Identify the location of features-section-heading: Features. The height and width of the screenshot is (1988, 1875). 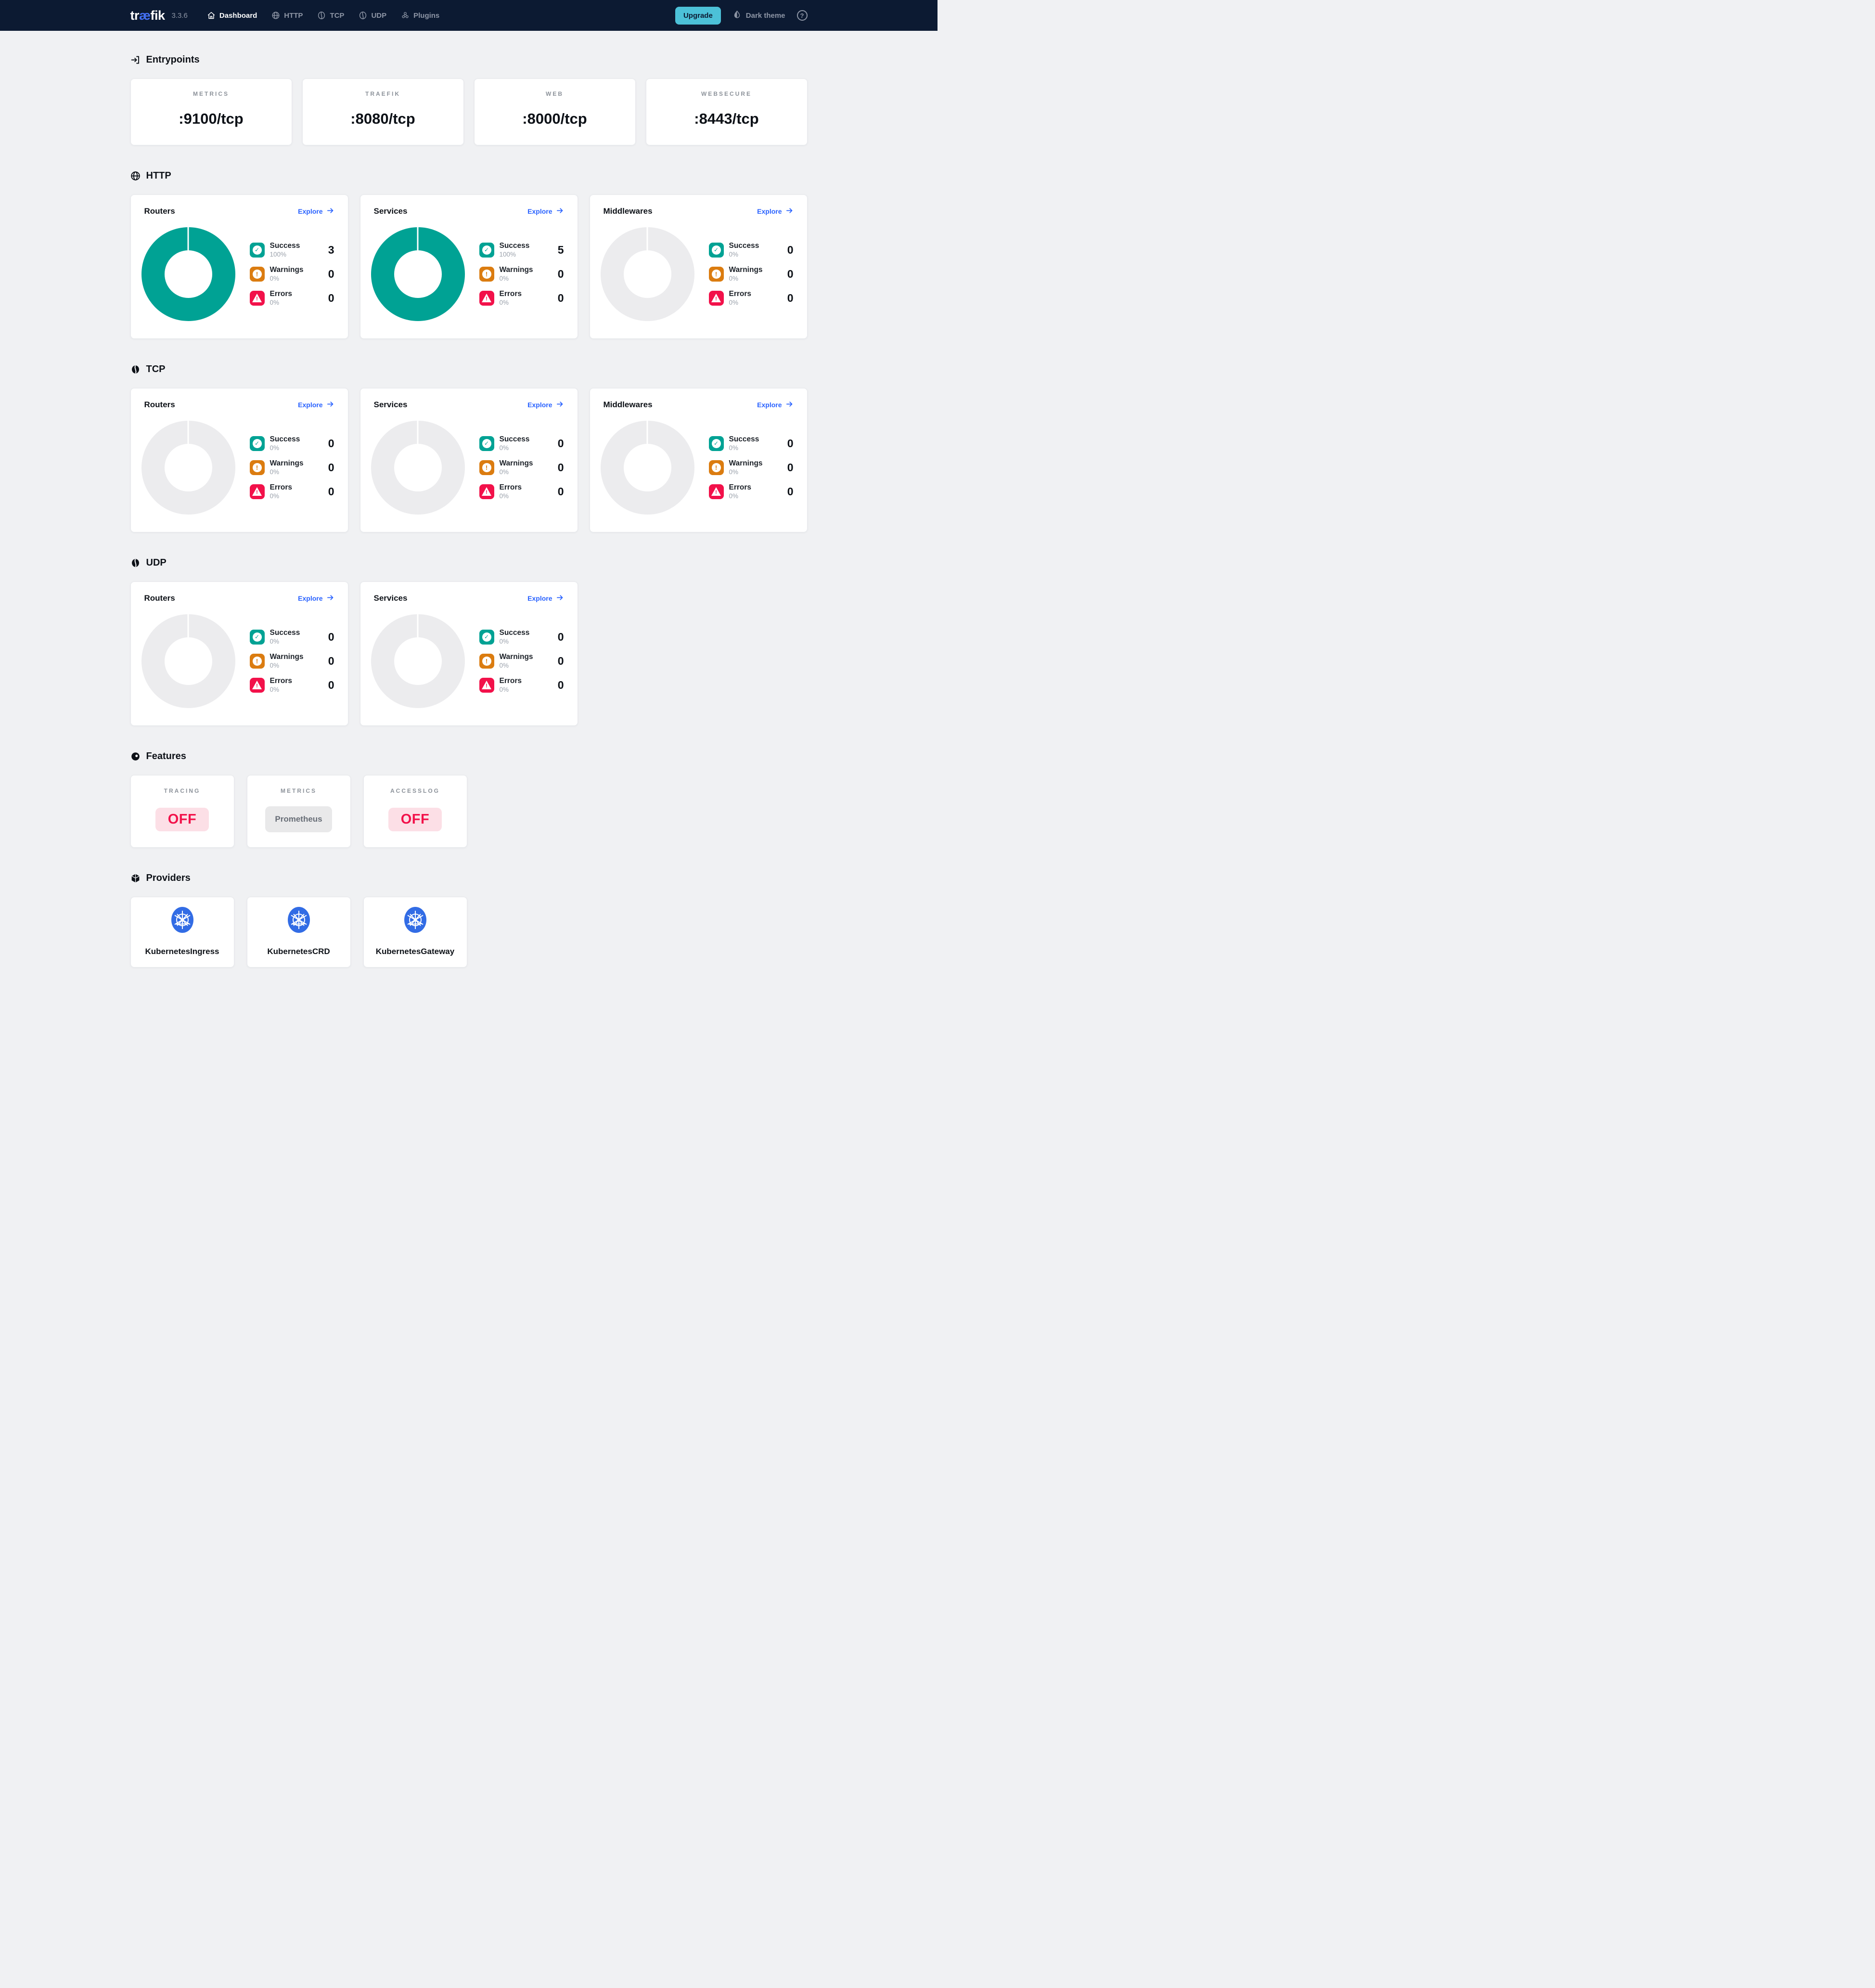
(469, 756).